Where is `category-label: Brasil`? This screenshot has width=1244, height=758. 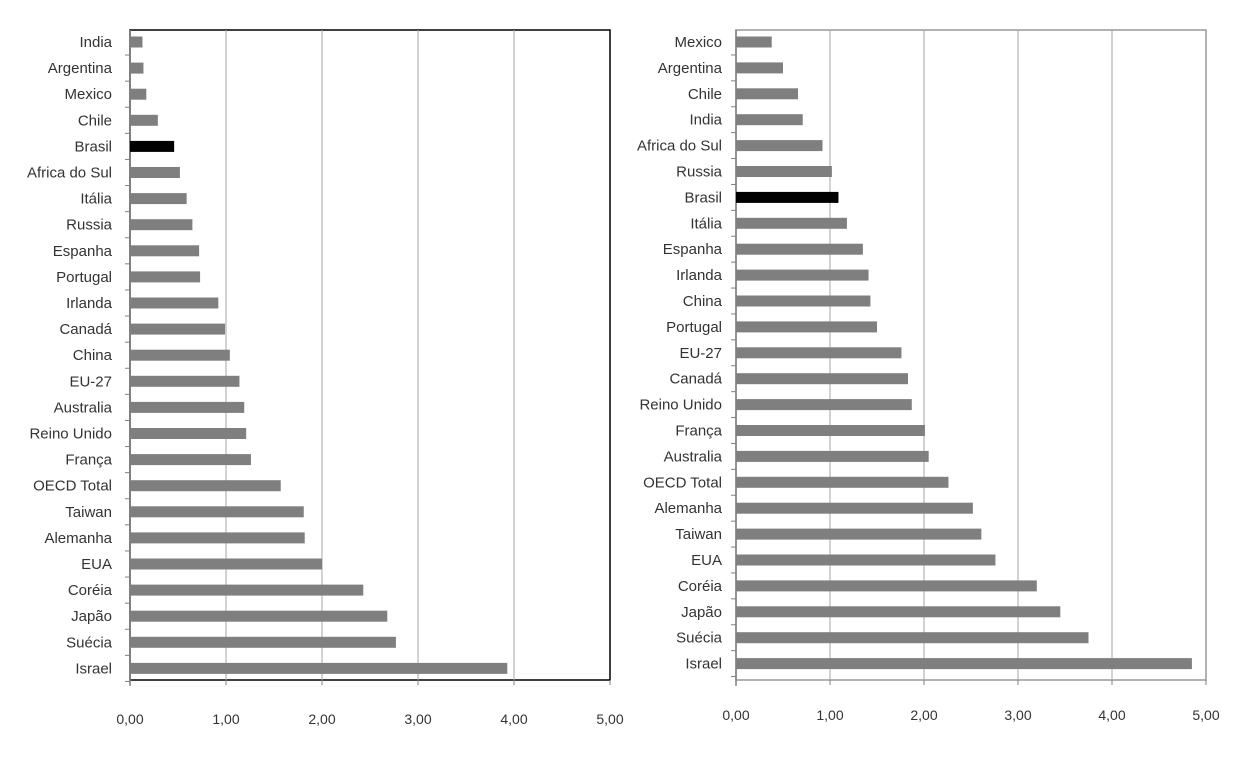
category-label: Brasil is located at coordinates (703, 197).